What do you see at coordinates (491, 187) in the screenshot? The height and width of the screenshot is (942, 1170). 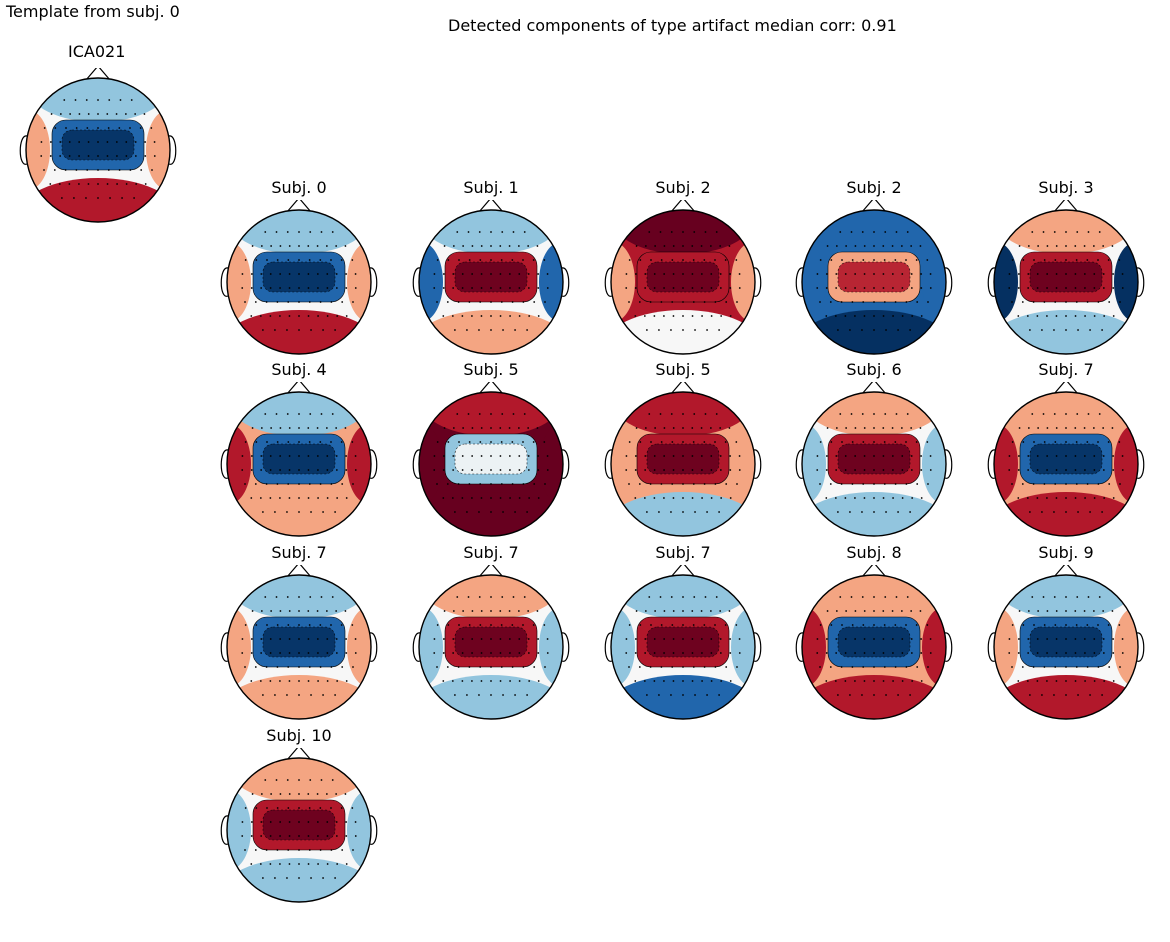 I see `subject-label: Subj. 1` at bounding box center [491, 187].